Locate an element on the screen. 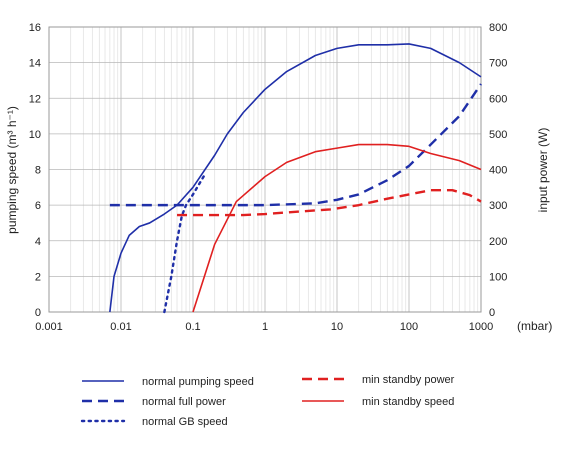 This screenshot has height=454, width=562. legend-item-min-standby-power: min standby power is located at coordinates (378, 380).